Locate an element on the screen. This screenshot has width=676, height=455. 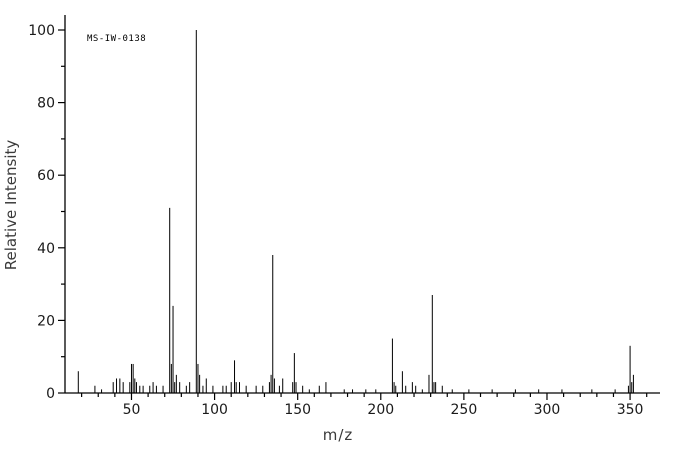
y-tick-label: 40 is located at coordinates (46, 249).